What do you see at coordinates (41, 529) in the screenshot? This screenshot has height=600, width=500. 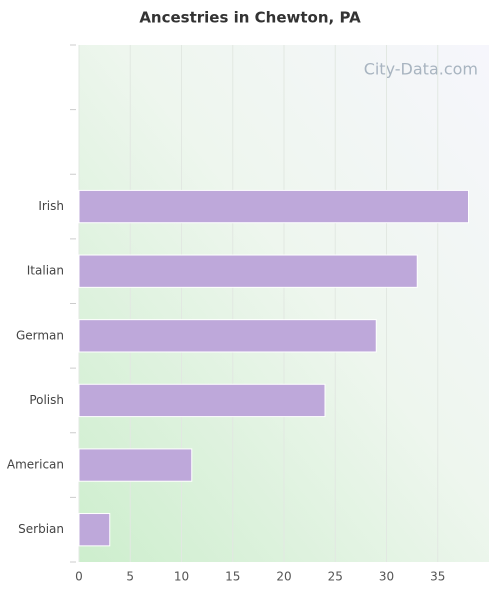 I see `y-tick-label: Serbian` at bounding box center [41, 529].